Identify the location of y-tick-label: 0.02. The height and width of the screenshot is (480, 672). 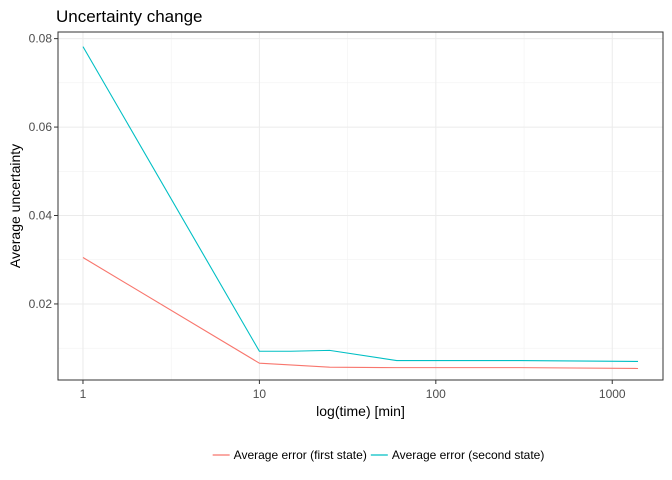
(41, 304).